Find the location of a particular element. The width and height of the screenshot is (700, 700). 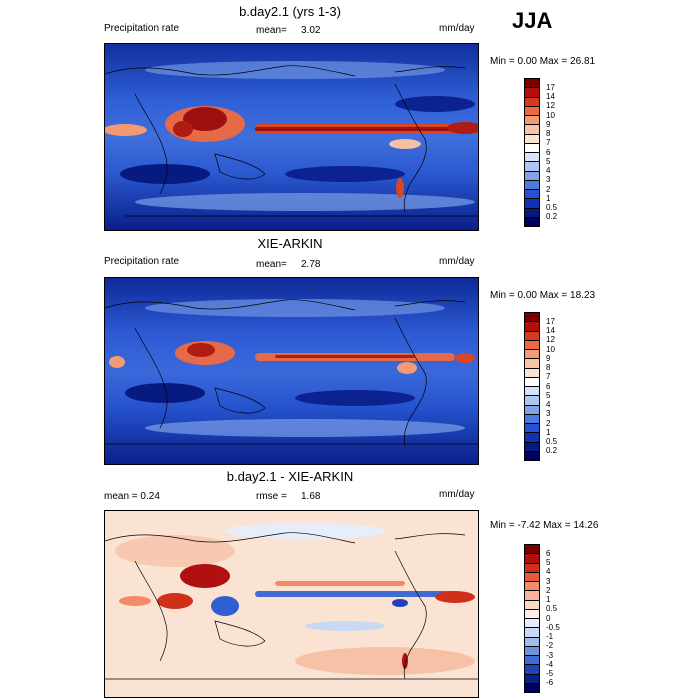

panel-3-title: b.day2.1 - XIE-ARKIN is located at coordinates (290, 476).